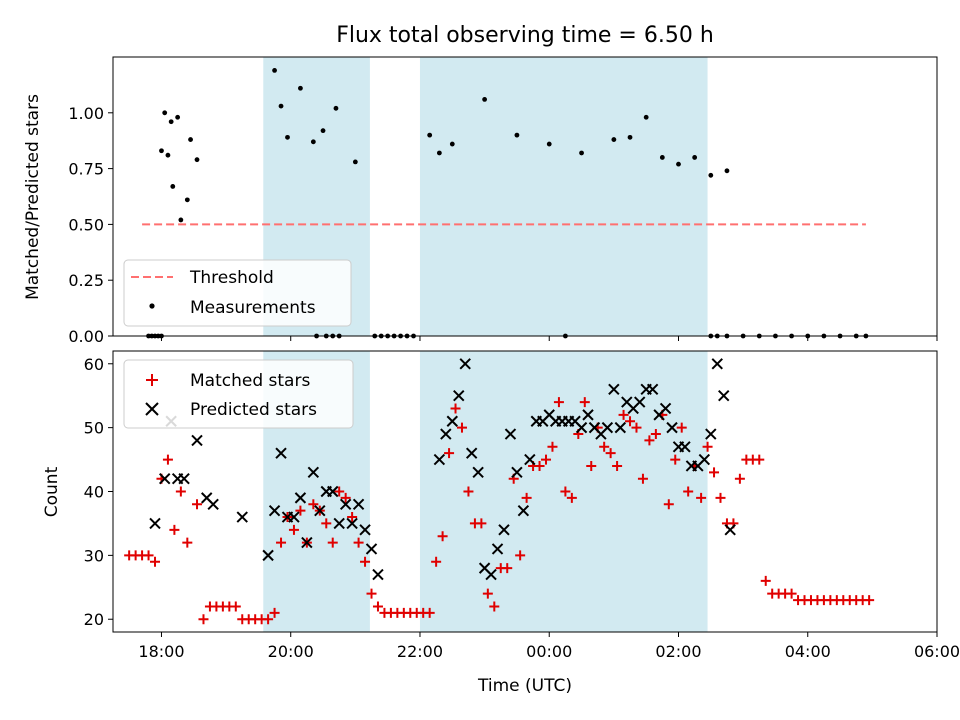 This screenshot has width=960, height=720. I want to click on top-y-tick-label: 0.50, so click(86, 224).